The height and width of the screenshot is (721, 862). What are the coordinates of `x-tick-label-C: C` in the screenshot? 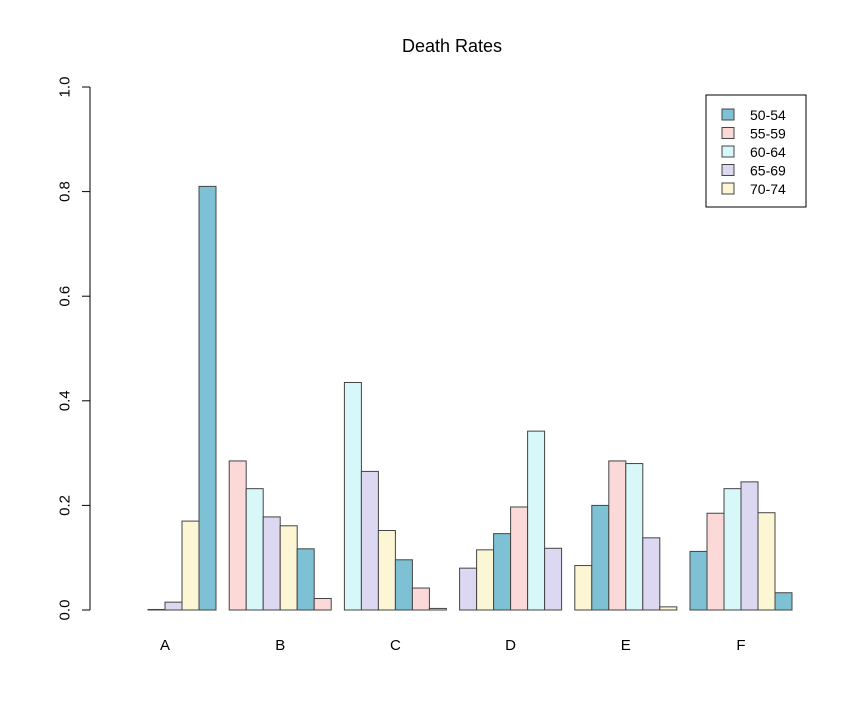 It's located at (395, 645).